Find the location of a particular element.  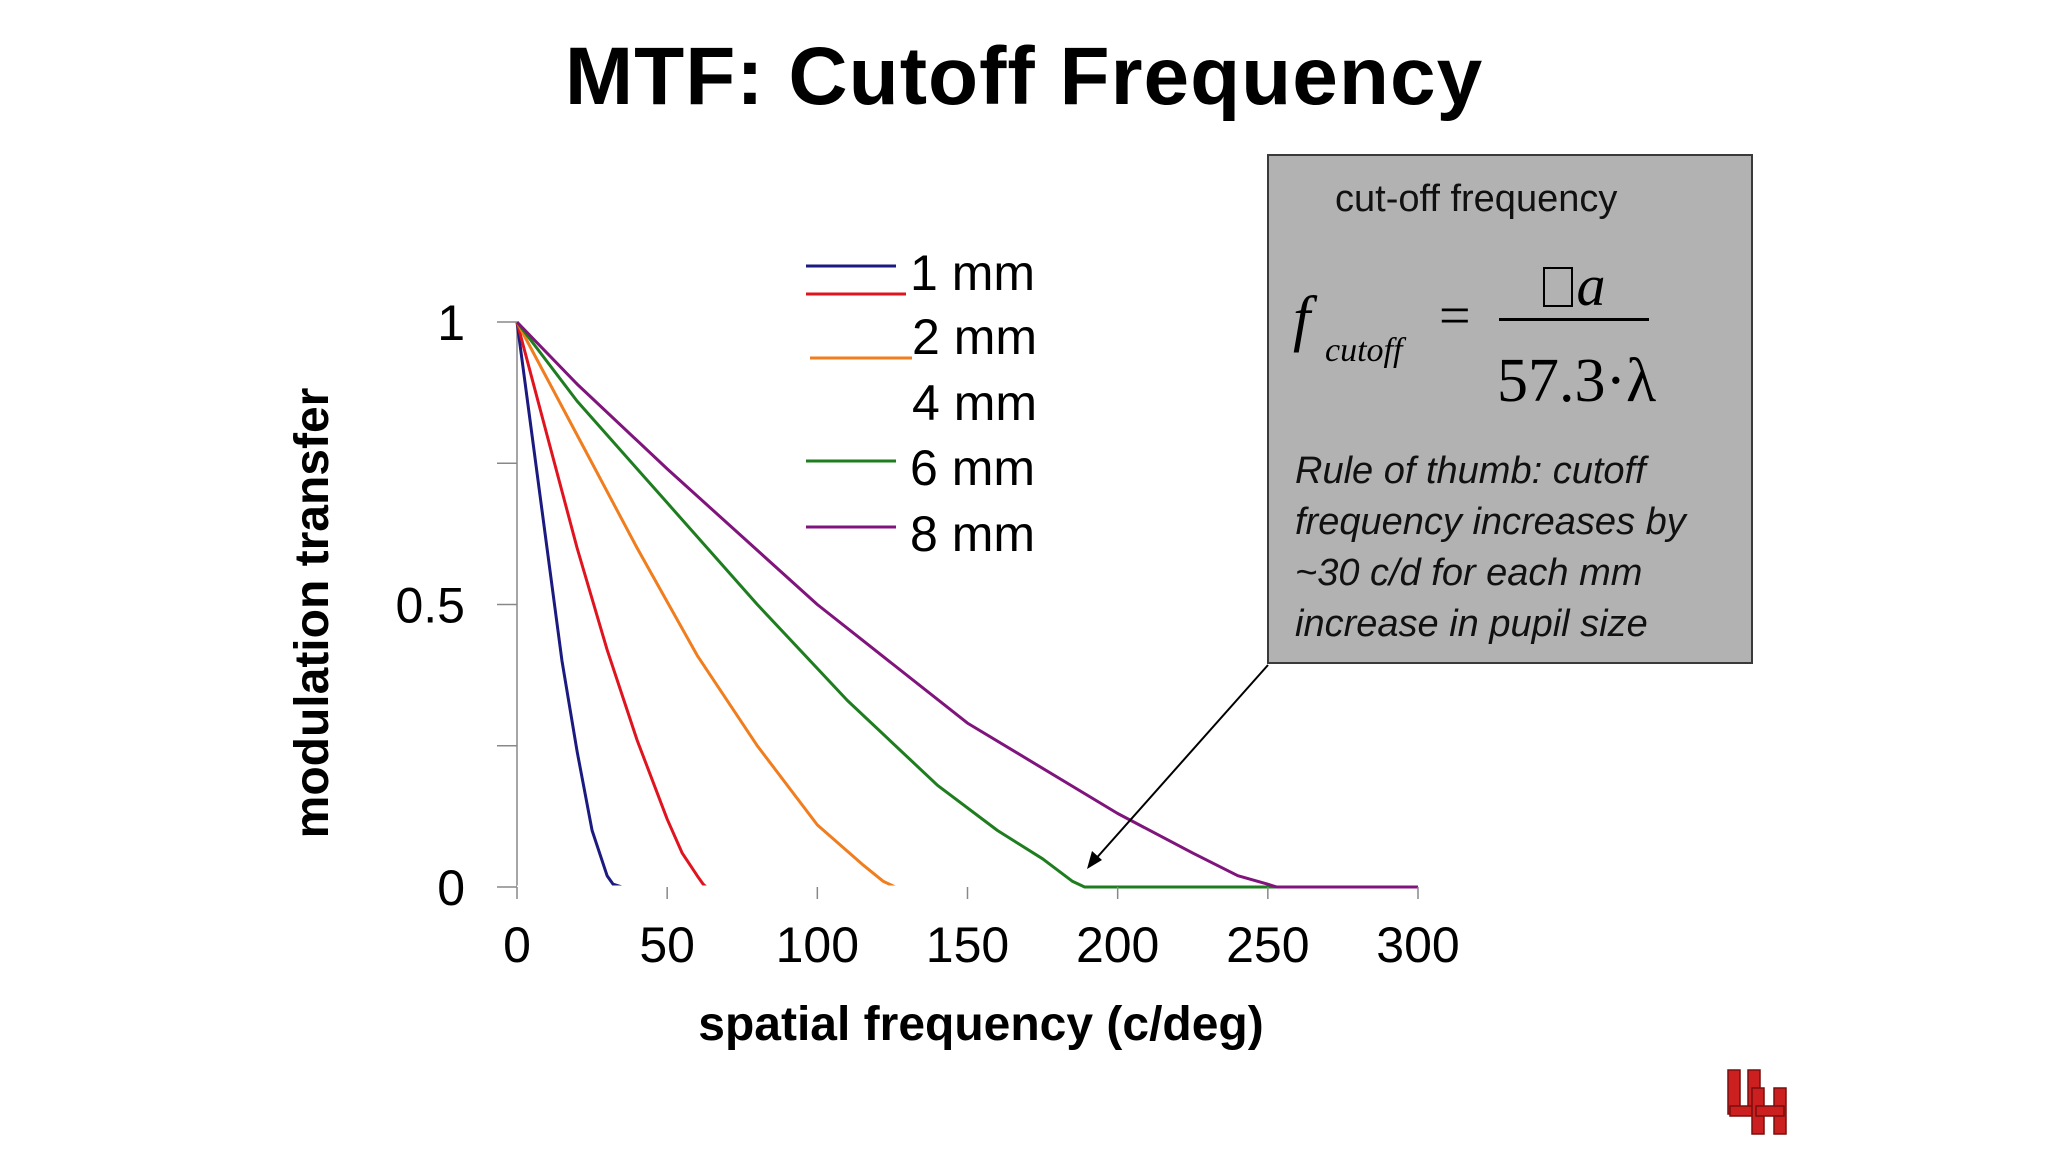

x-tick-label: 50 is located at coordinates (667, 945).